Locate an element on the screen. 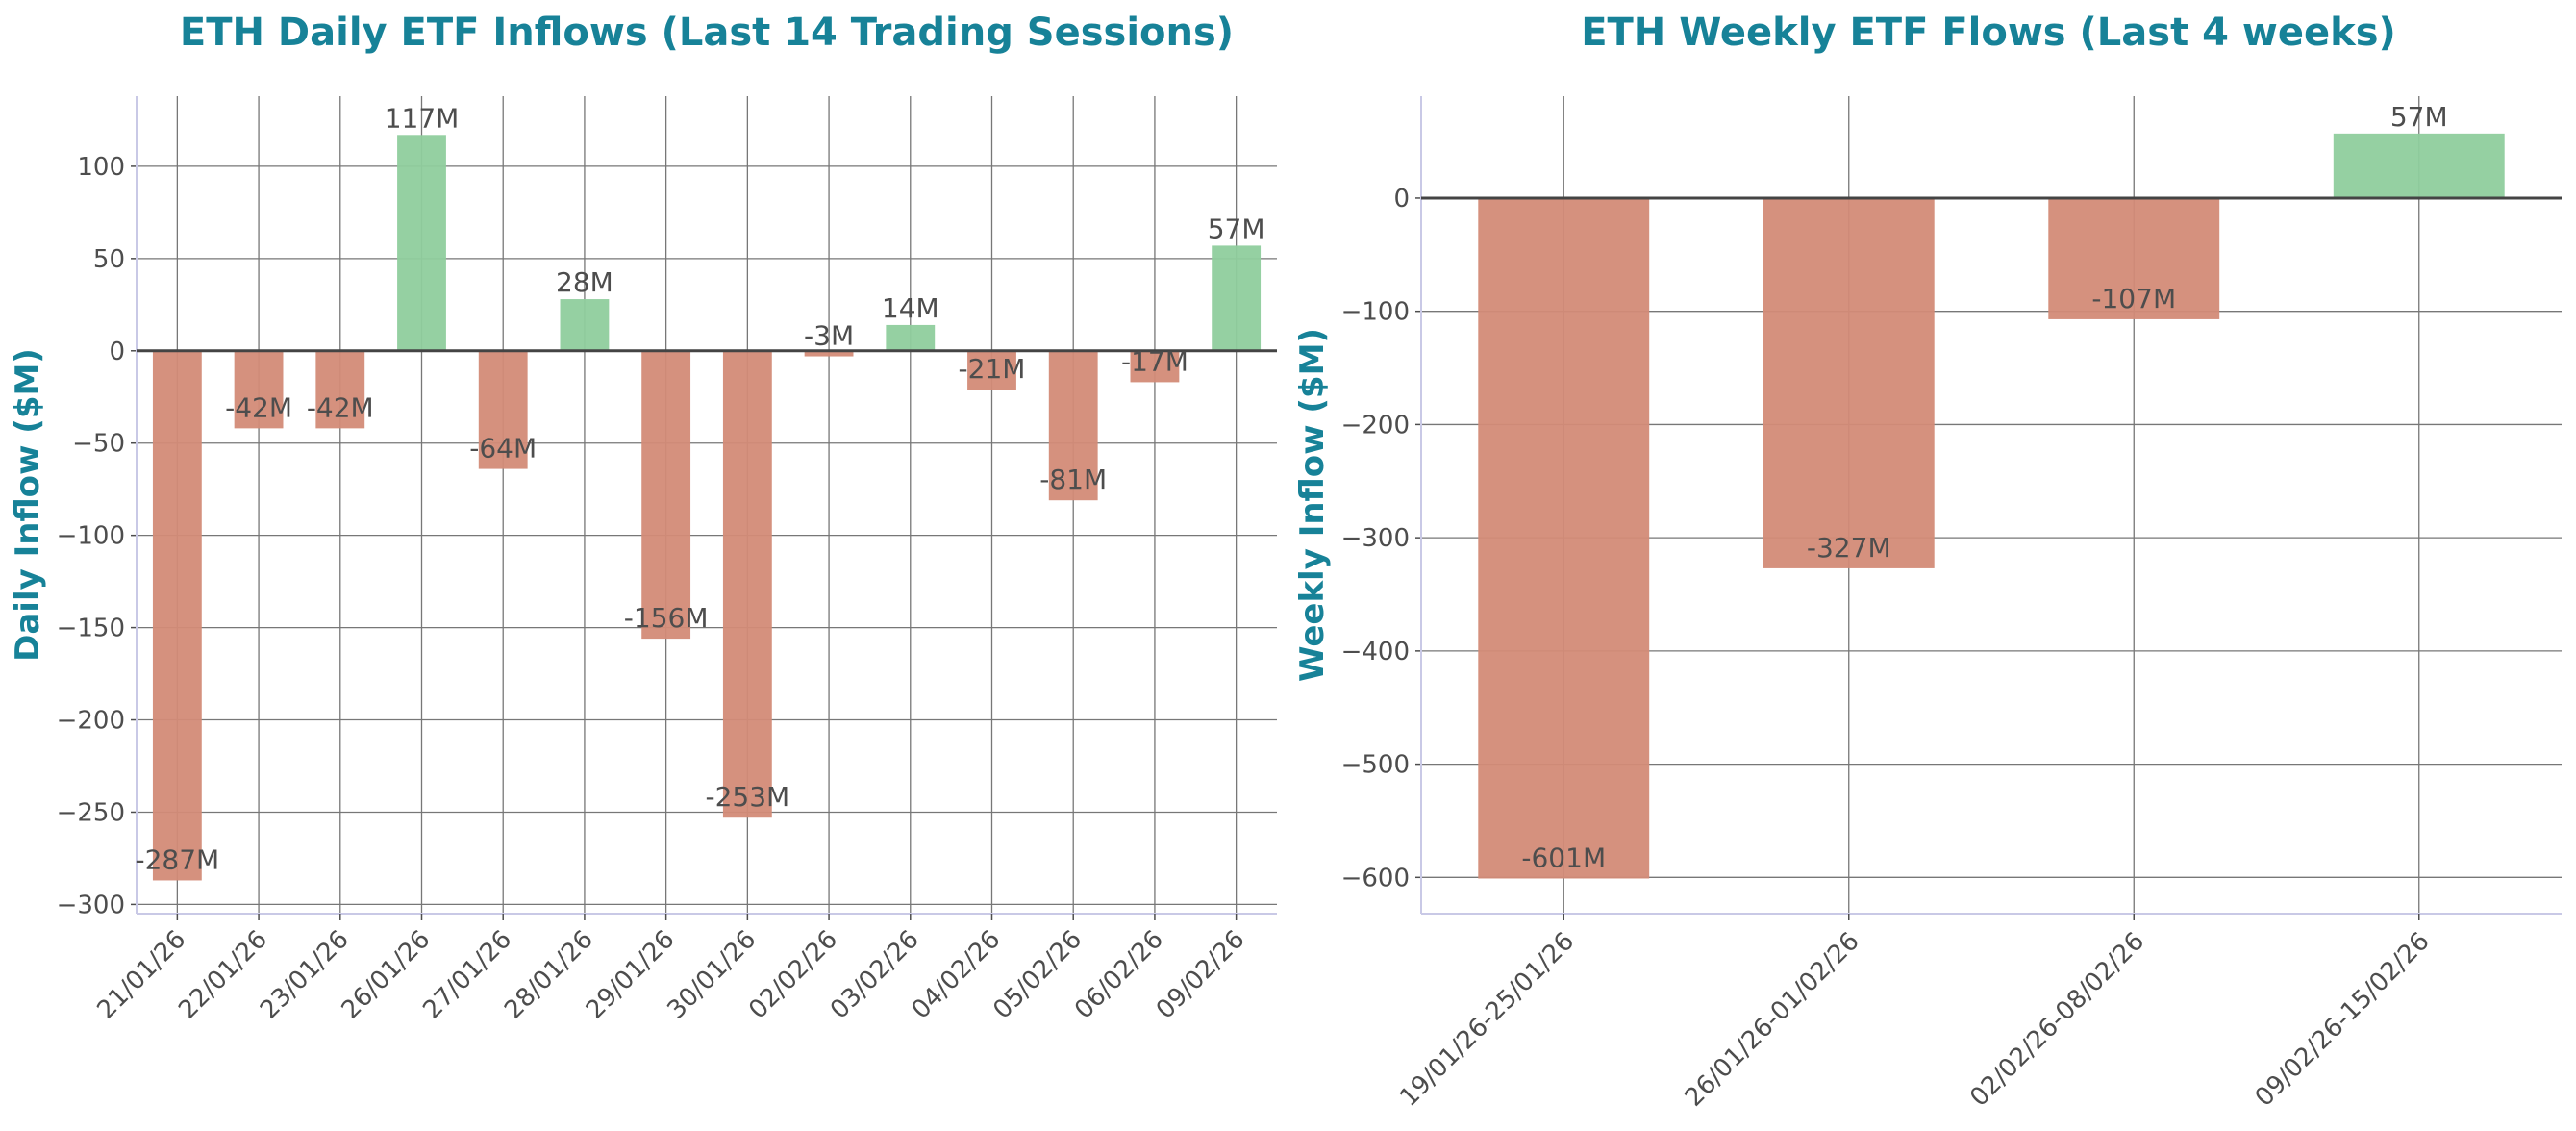 This screenshot has height=1131, width=2576. y-tick-label: 100 is located at coordinates (101, 167).